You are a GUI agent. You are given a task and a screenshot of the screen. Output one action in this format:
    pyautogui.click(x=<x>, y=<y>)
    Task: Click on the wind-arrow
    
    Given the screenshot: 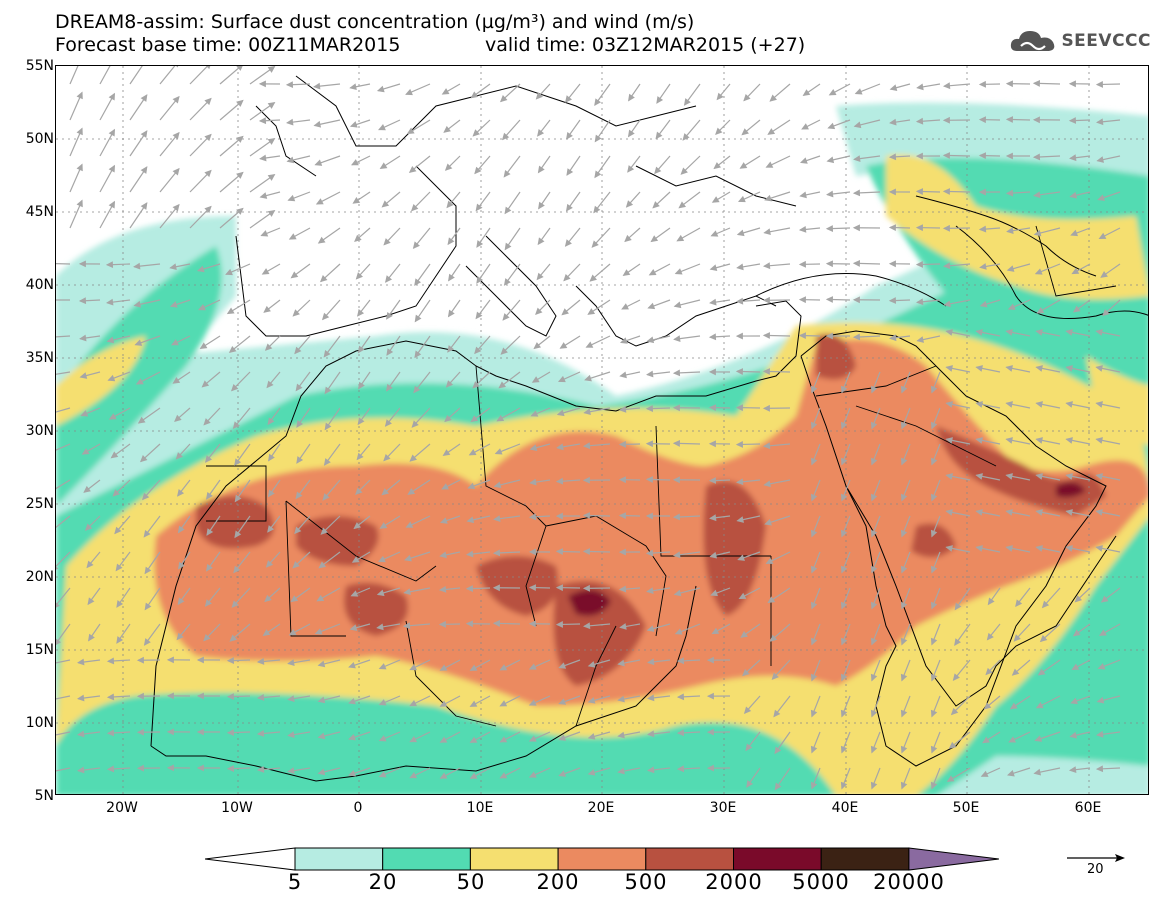 What is the action you would take?
    pyautogui.click(x=63, y=373)
    